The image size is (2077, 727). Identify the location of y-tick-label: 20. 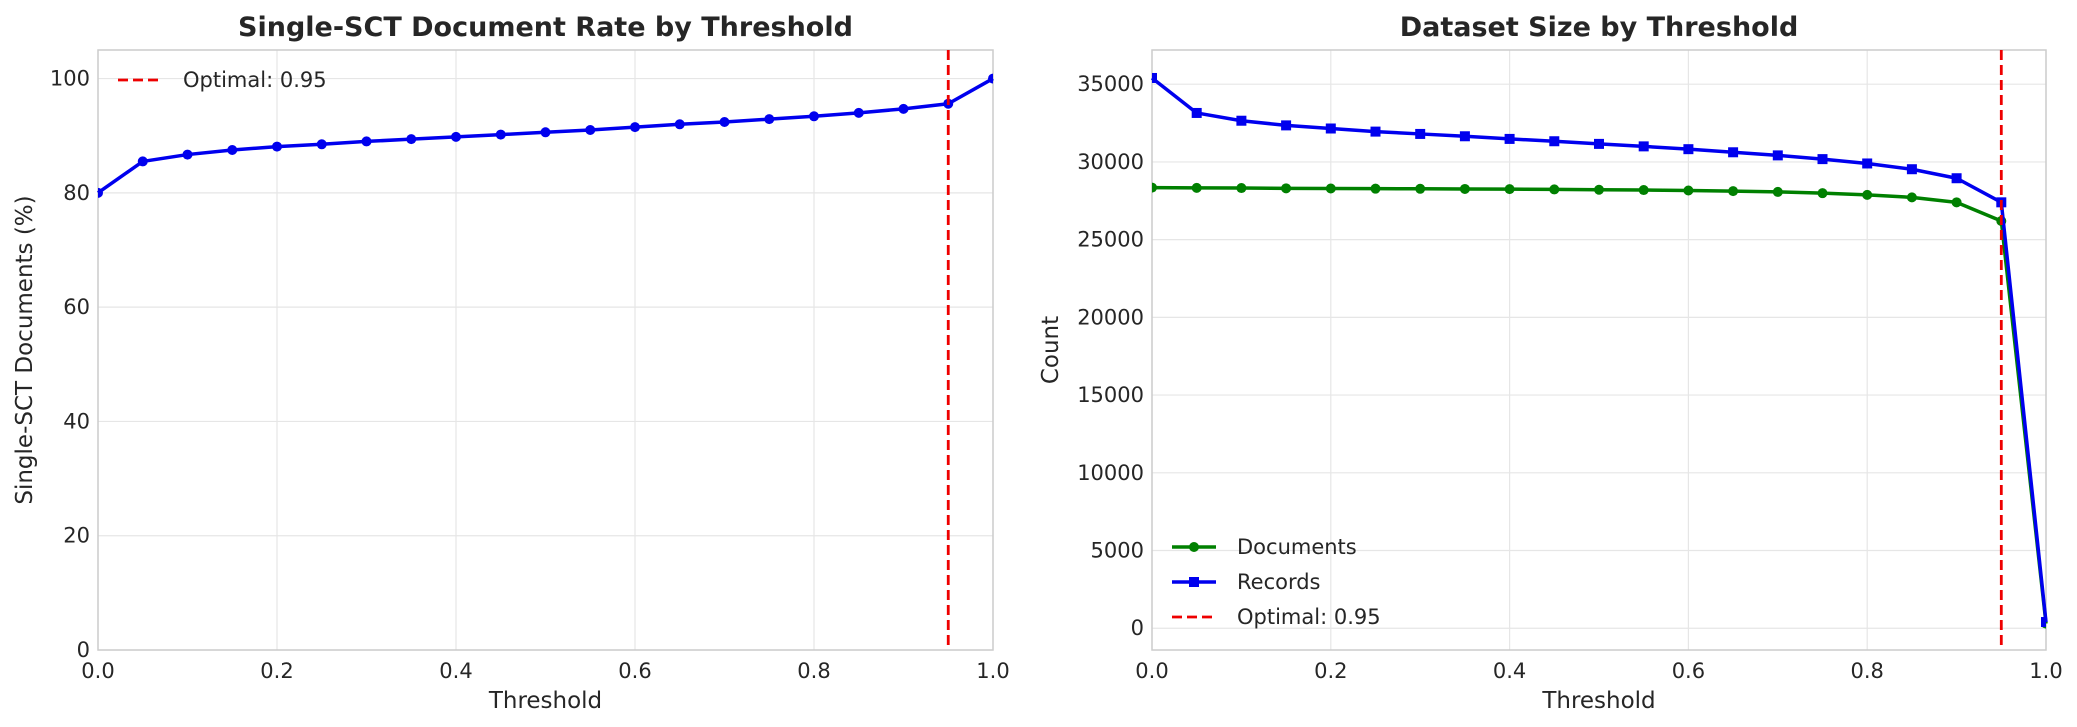
(76, 536).